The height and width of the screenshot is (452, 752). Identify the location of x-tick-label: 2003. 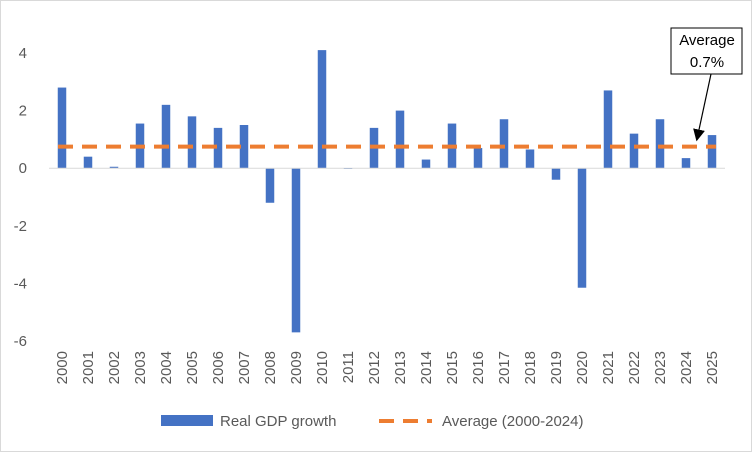
(140, 367).